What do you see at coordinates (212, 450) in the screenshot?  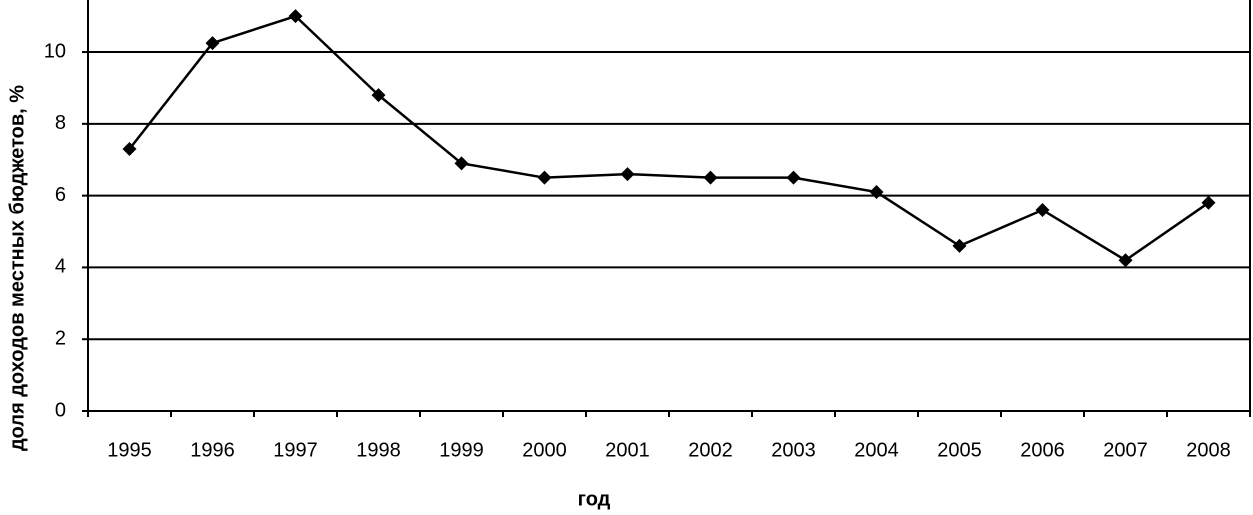 I see `x-tick-label: 1996` at bounding box center [212, 450].